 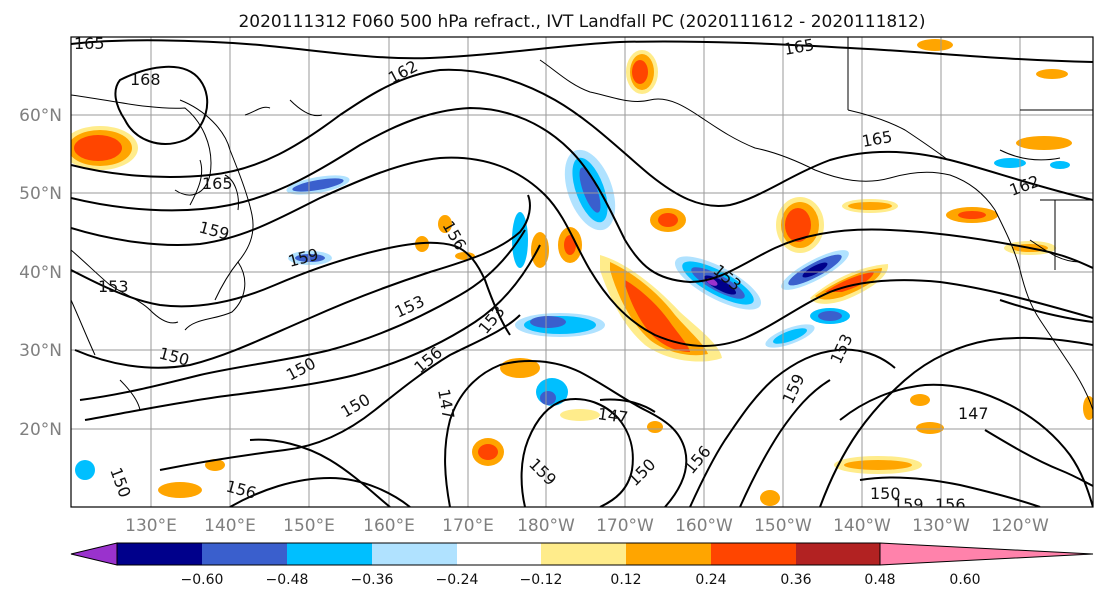 What do you see at coordinates (625, 526) in the screenshot?
I see `lon-label: 170°W` at bounding box center [625, 526].